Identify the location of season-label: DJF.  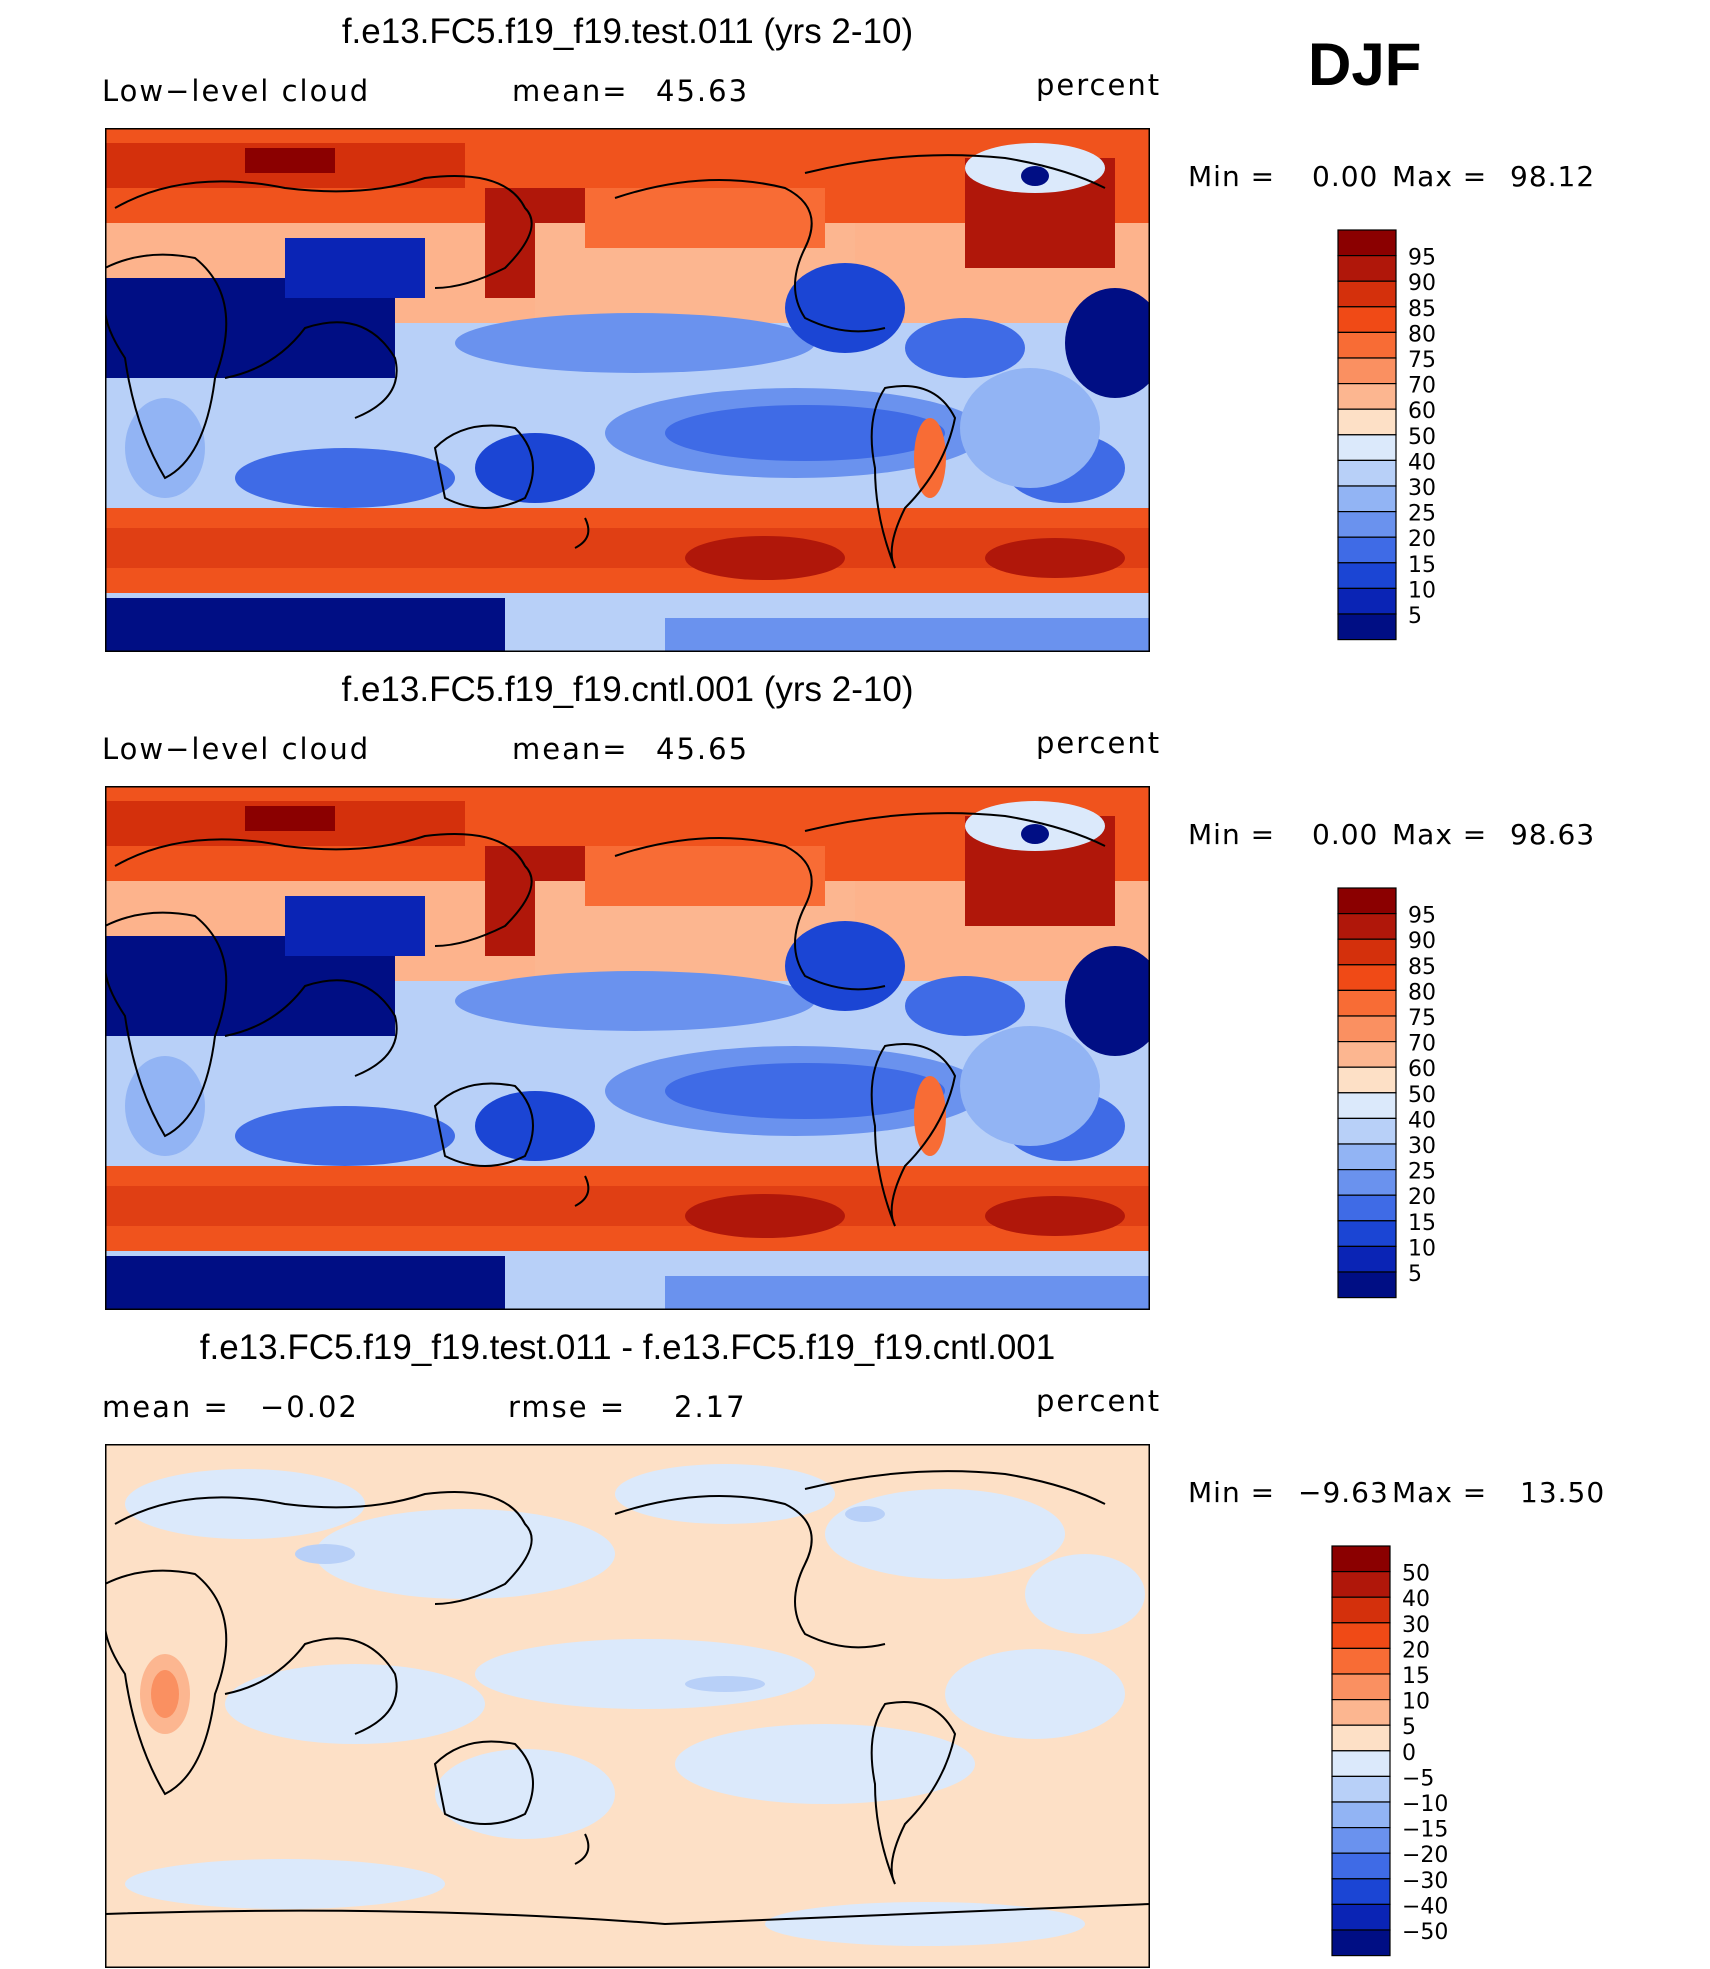
(1365, 64).